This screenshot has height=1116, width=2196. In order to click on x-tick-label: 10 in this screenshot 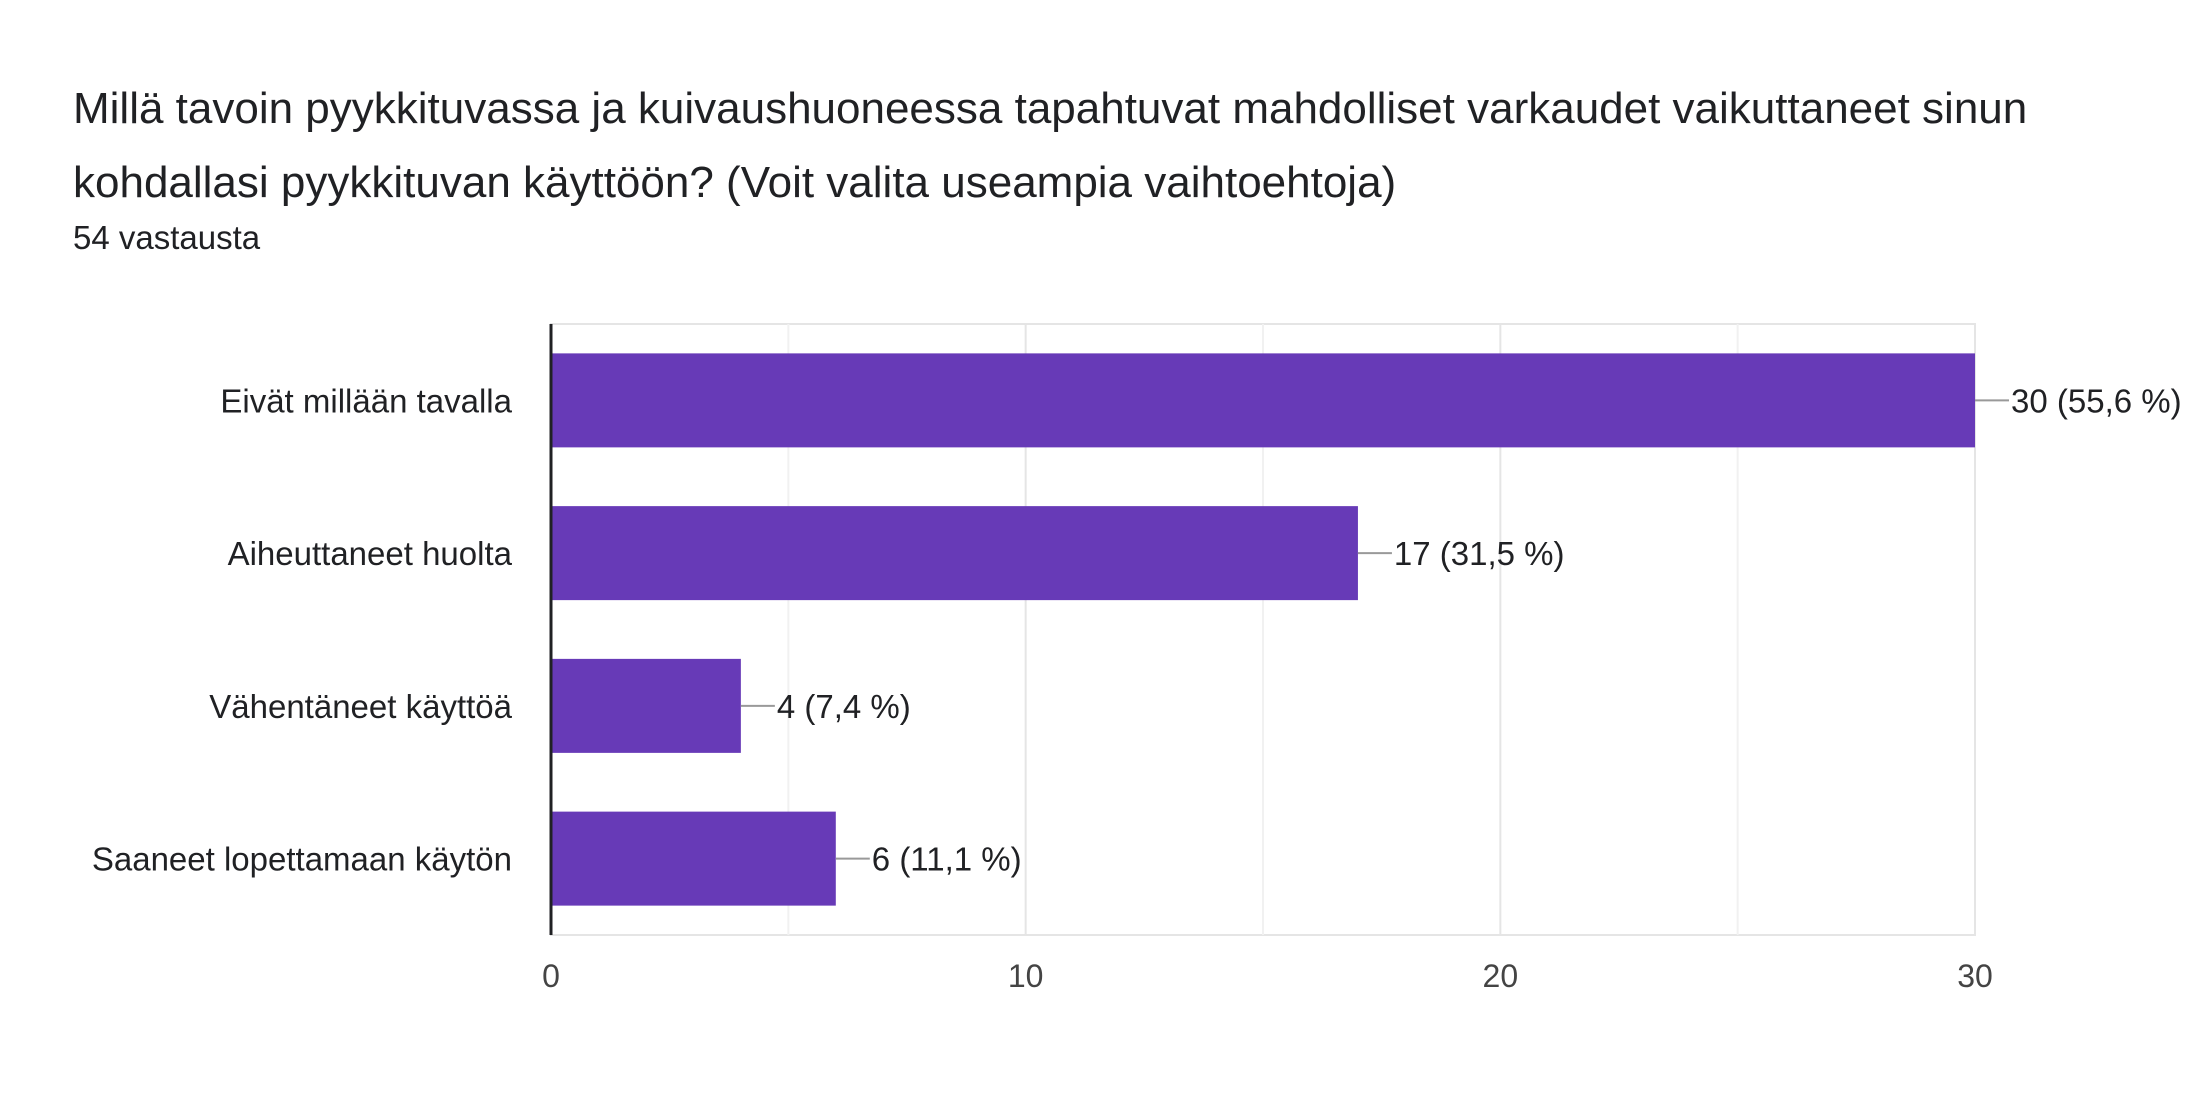, I will do `click(1026, 976)`.